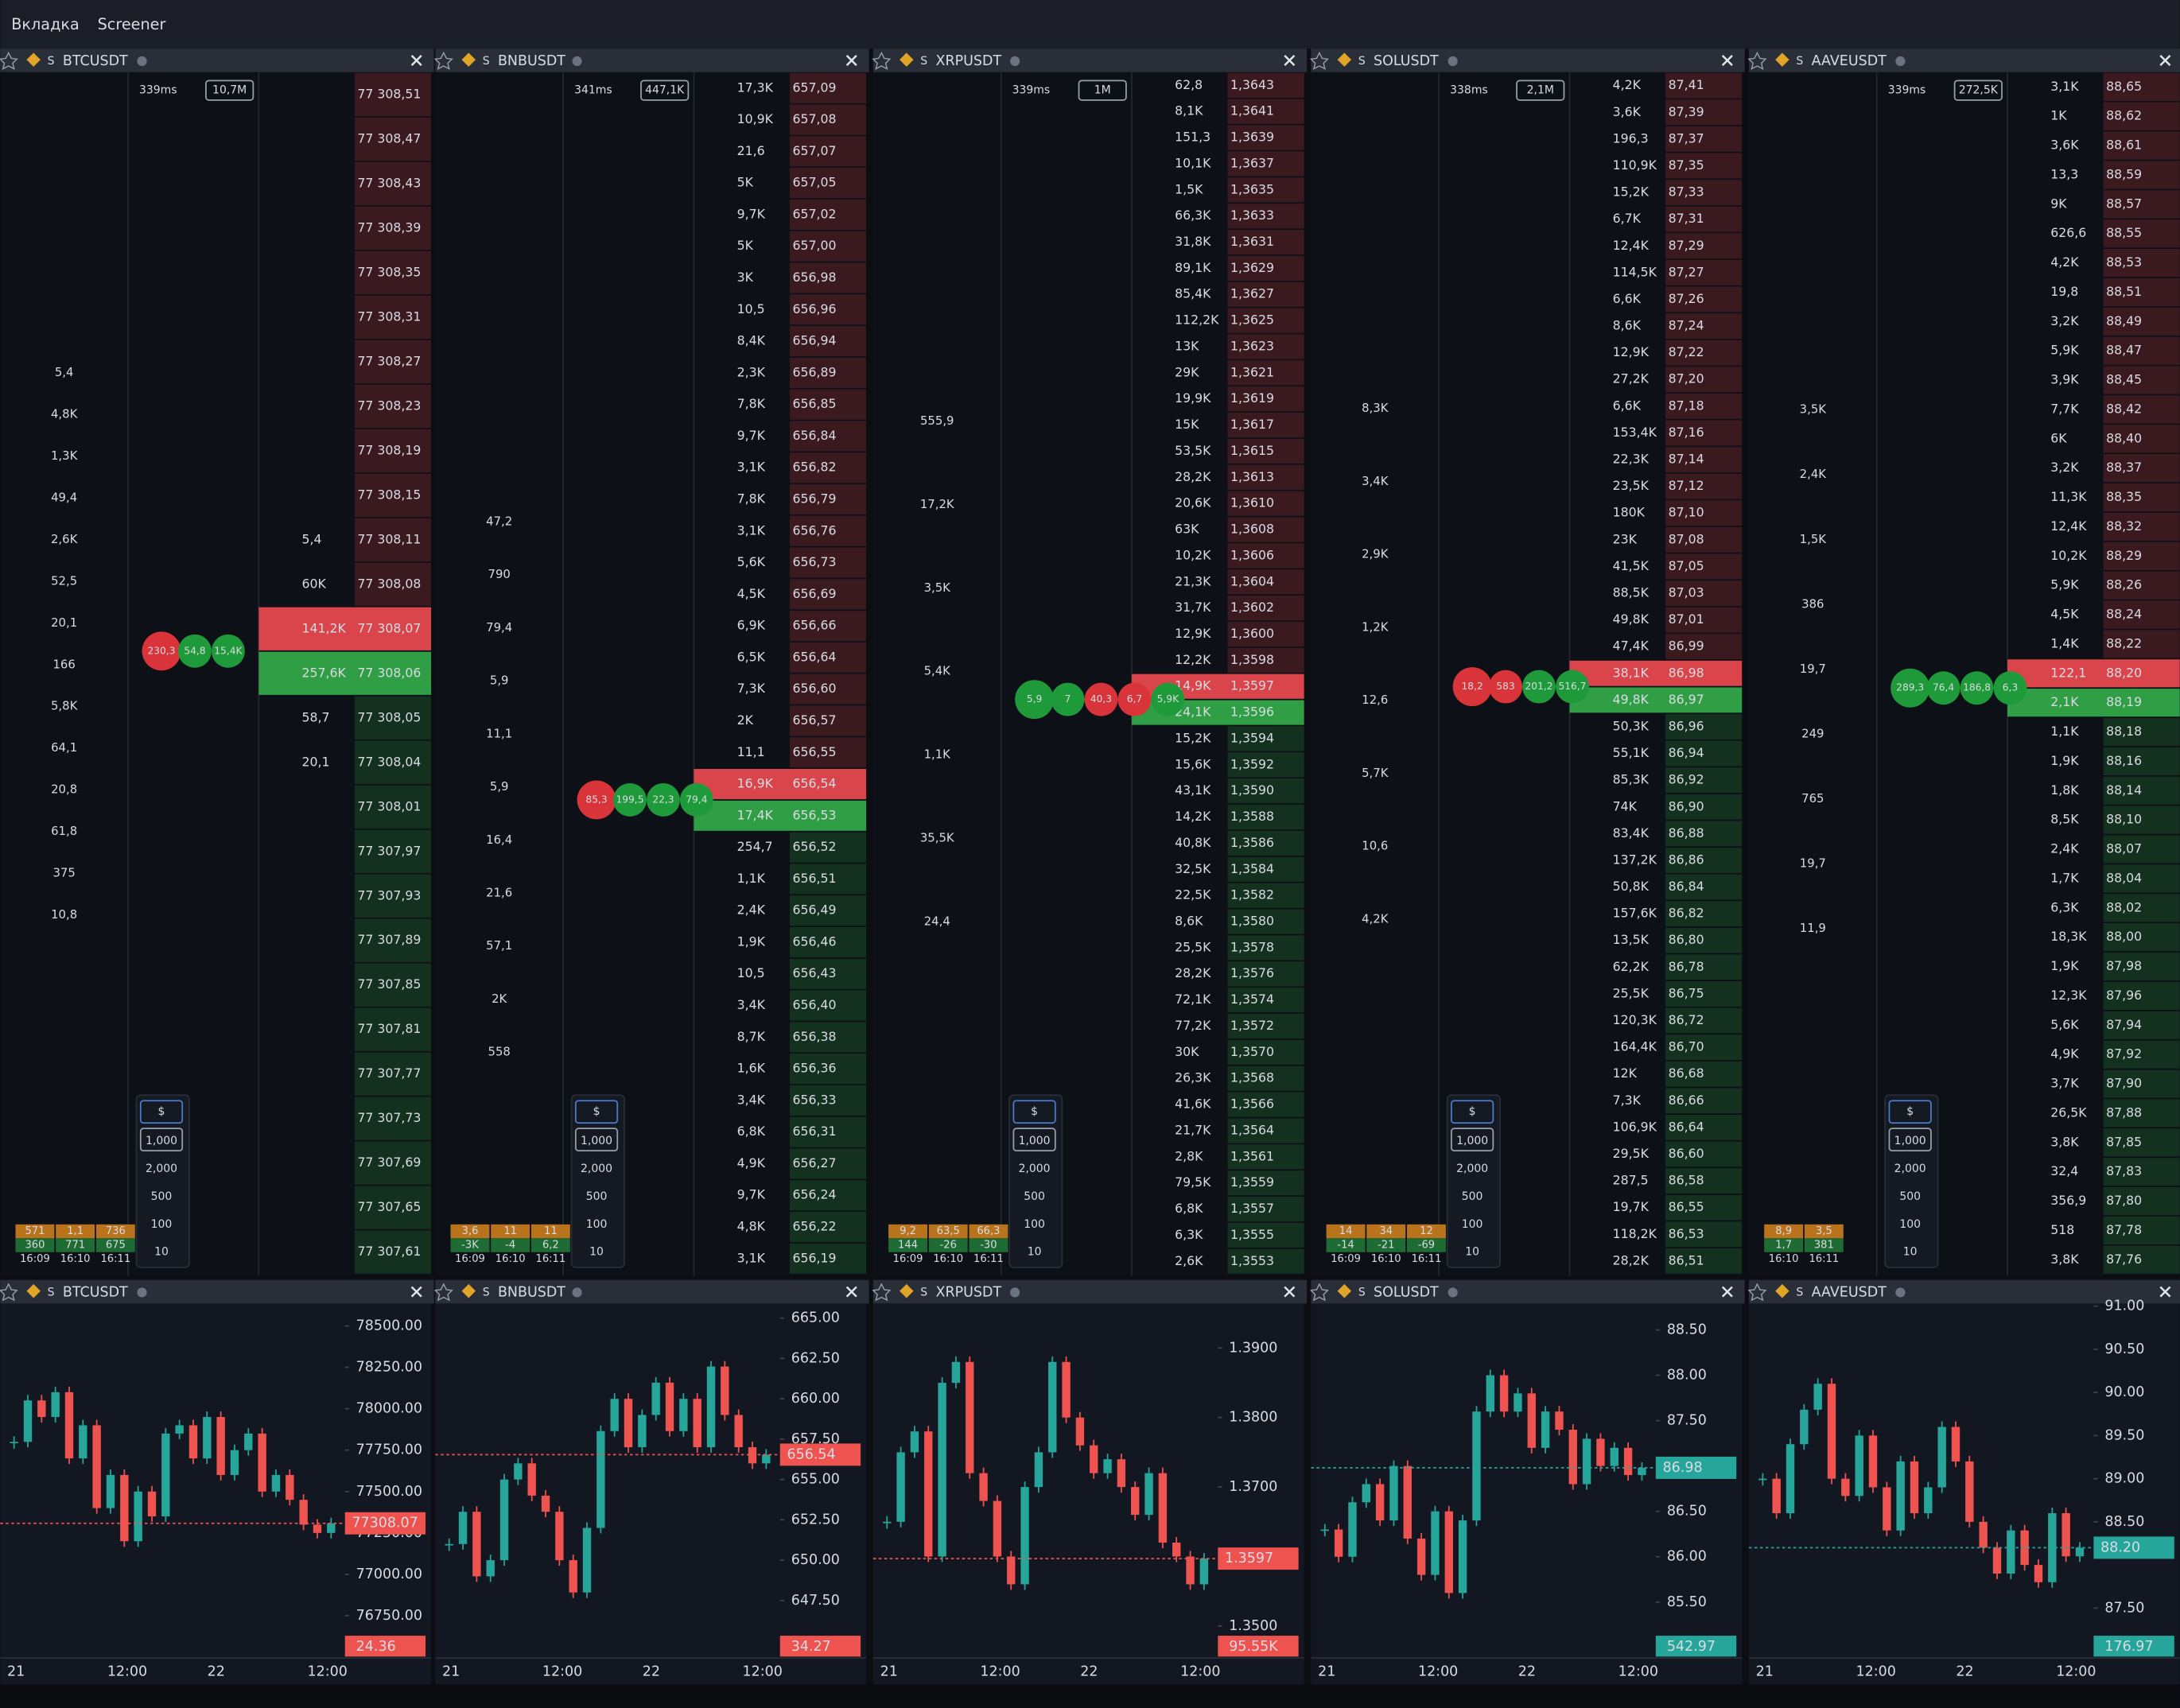 This screenshot has width=2180, height=1708. I want to click on symbol: BTCUSDT, so click(95, 61).